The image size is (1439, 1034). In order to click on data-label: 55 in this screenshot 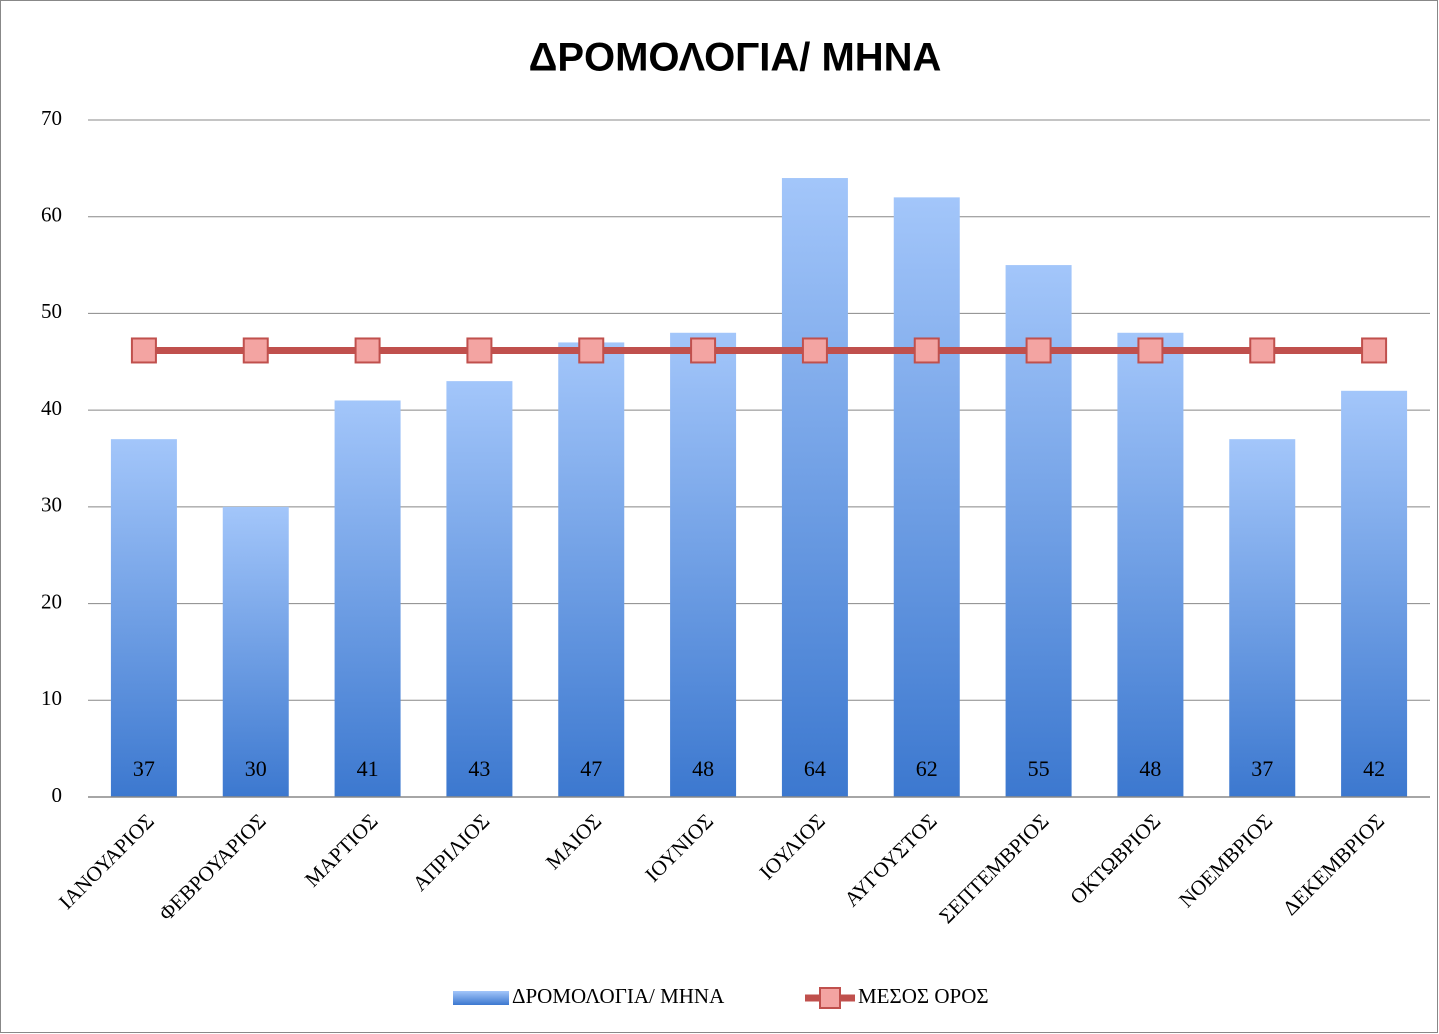, I will do `click(1039, 768)`.